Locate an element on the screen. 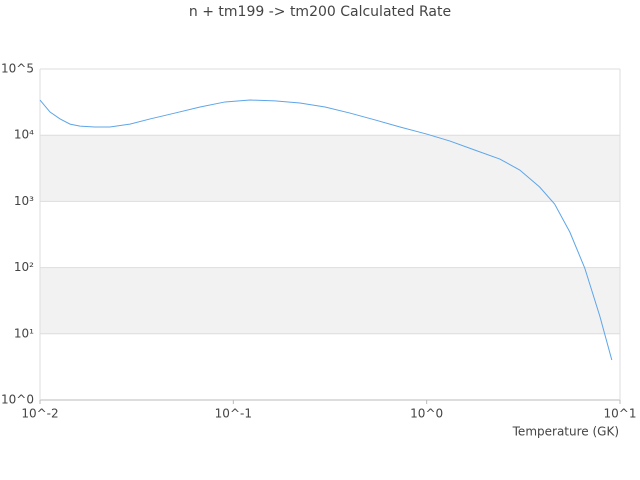 The image size is (640, 480). x-tick-label: 10^-1 is located at coordinates (233, 414).